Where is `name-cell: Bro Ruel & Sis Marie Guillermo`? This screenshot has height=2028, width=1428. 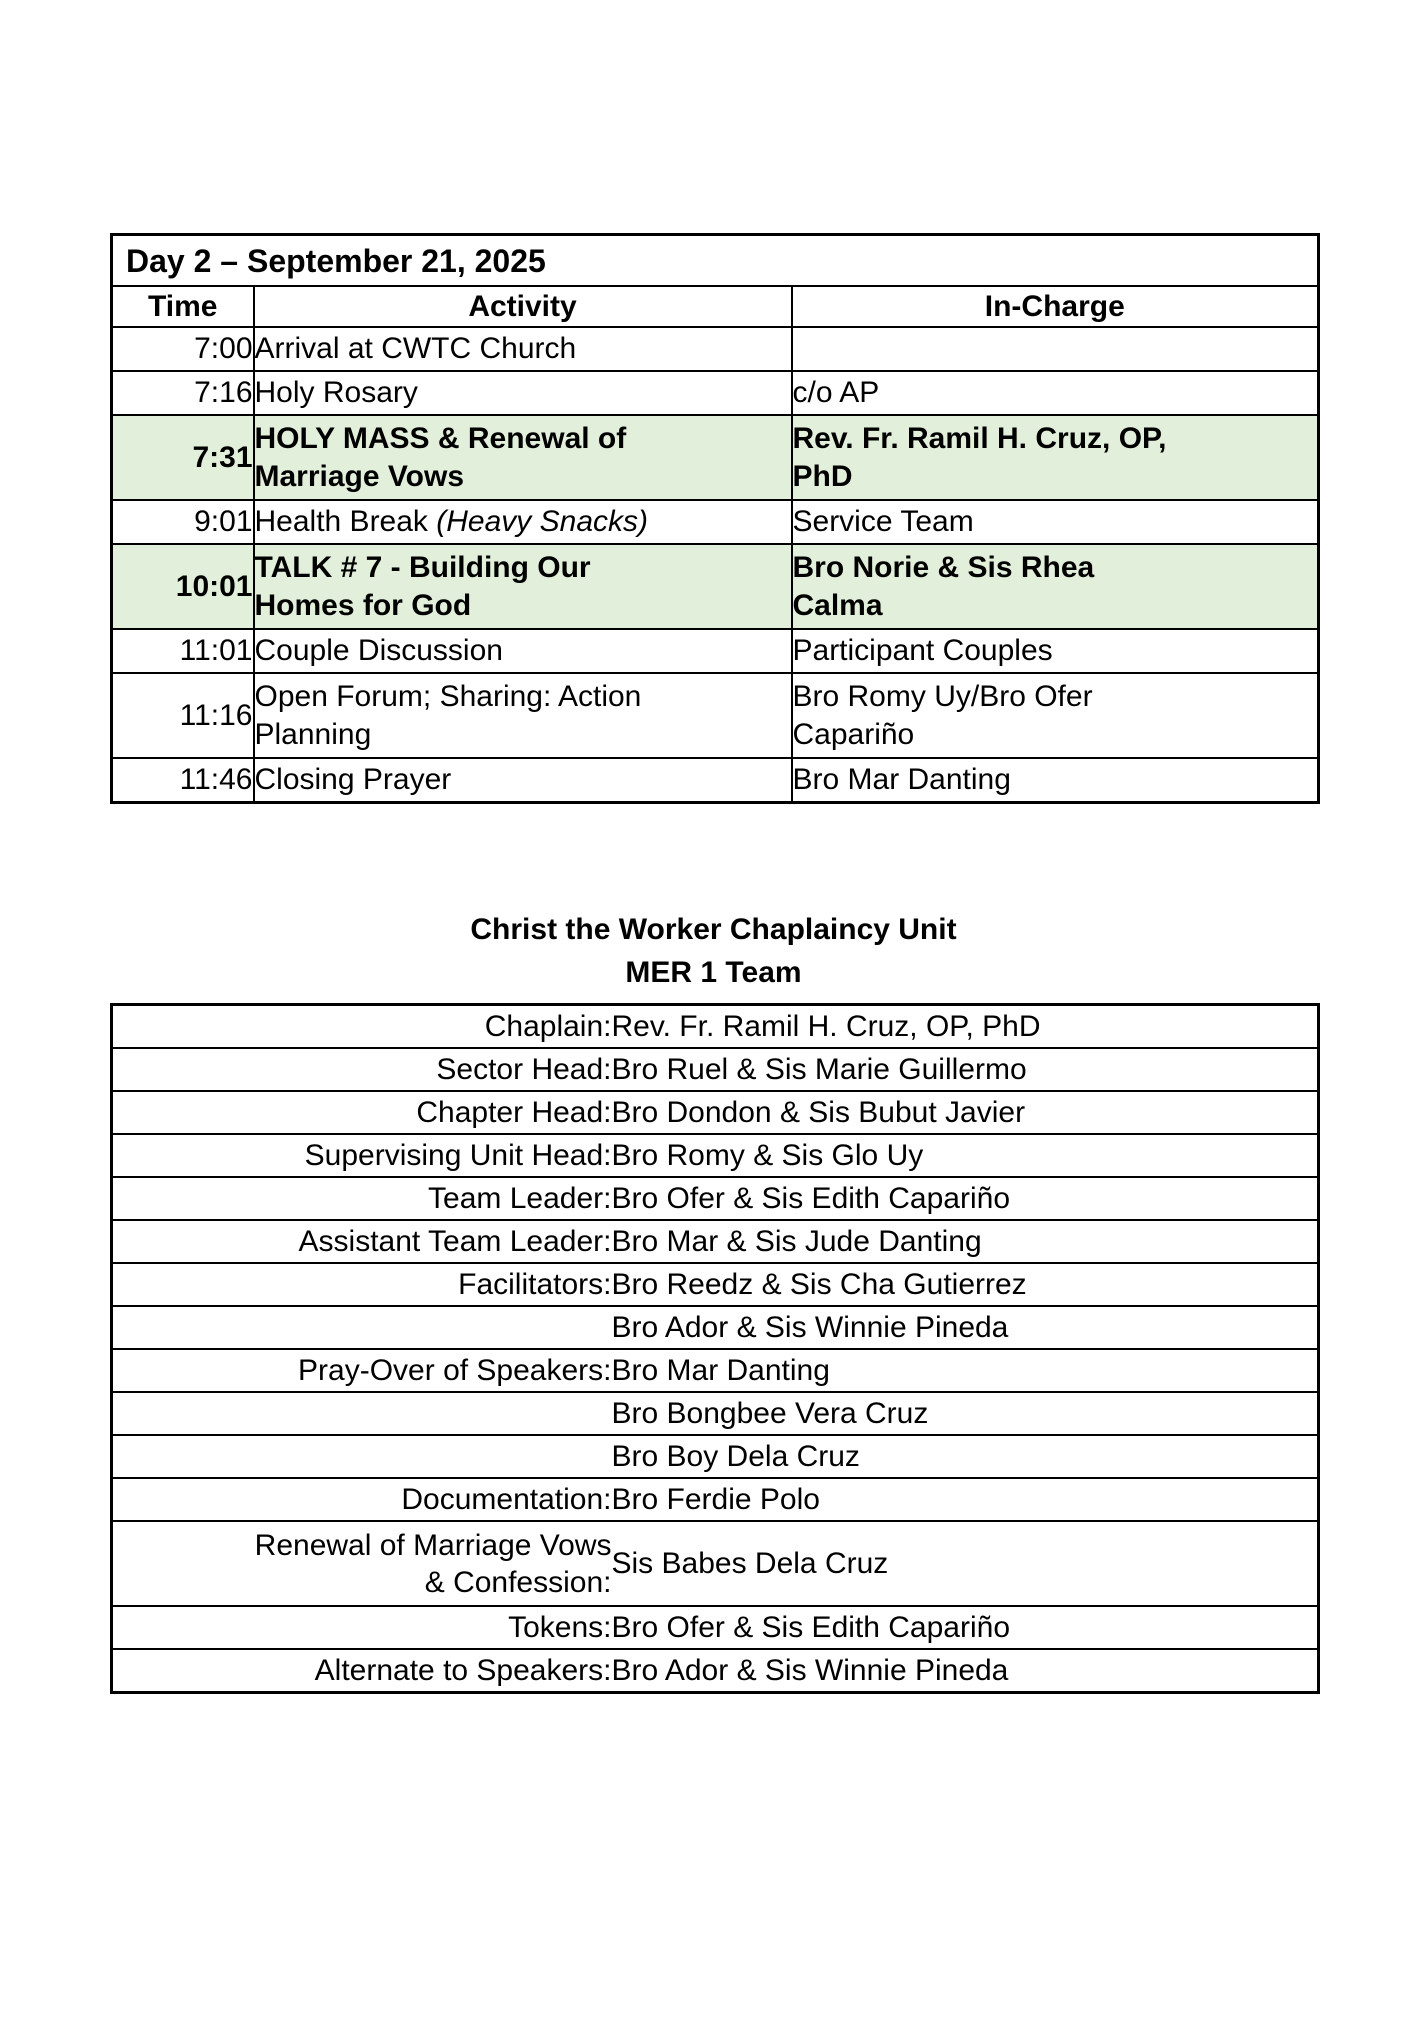
name-cell: Bro Ruel & Sis Marie Guillermo is located at coordinates (965, 1069).